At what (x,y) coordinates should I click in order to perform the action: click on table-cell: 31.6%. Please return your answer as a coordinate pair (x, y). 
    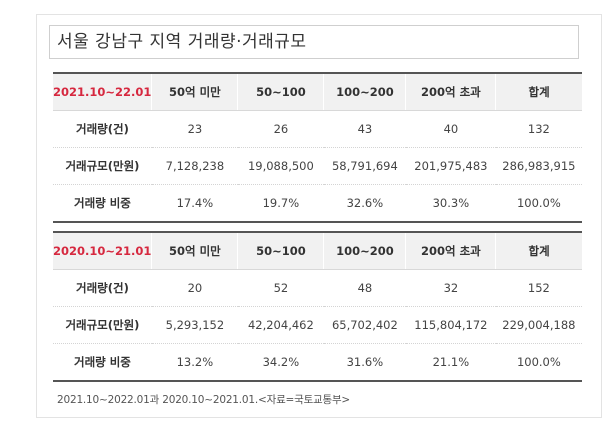
    Looking at the image, I should click on (365, 362).